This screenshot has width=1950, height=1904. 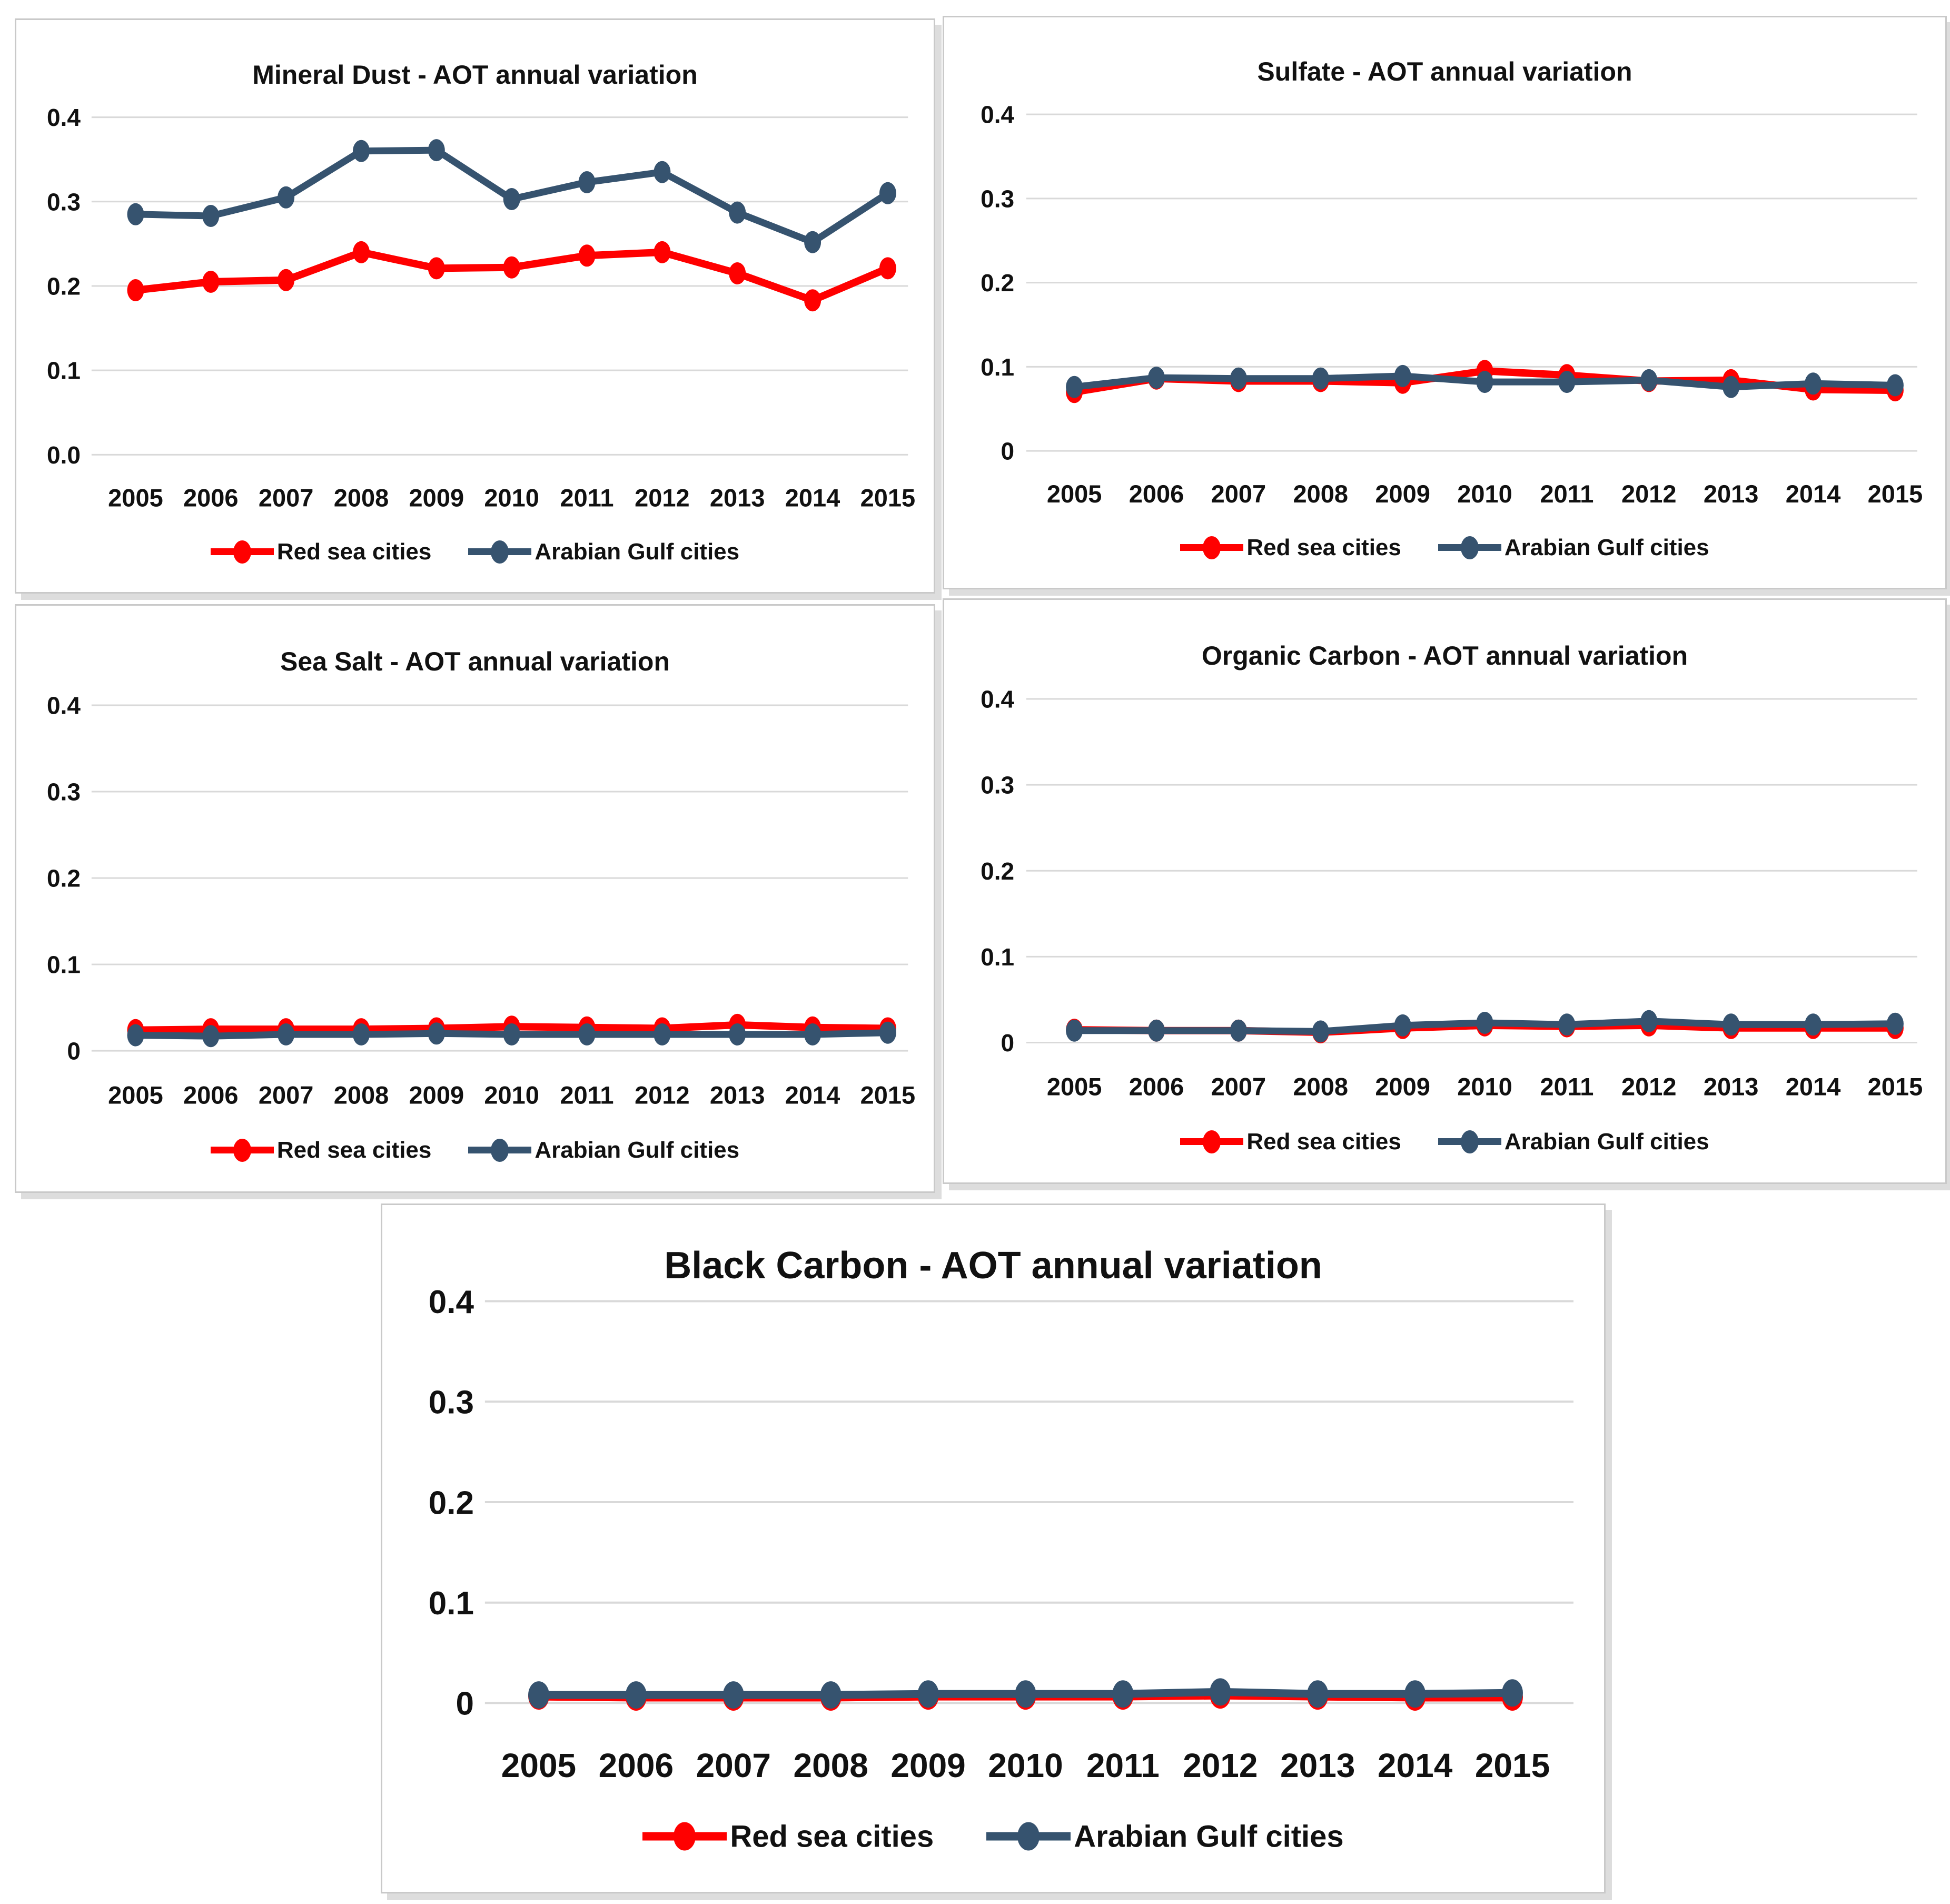 What do you see at coordinates (1239, 1086) in the screenshot?
I see `x-axis-tick-label: 2007` at bounding box center [1239, 1086].